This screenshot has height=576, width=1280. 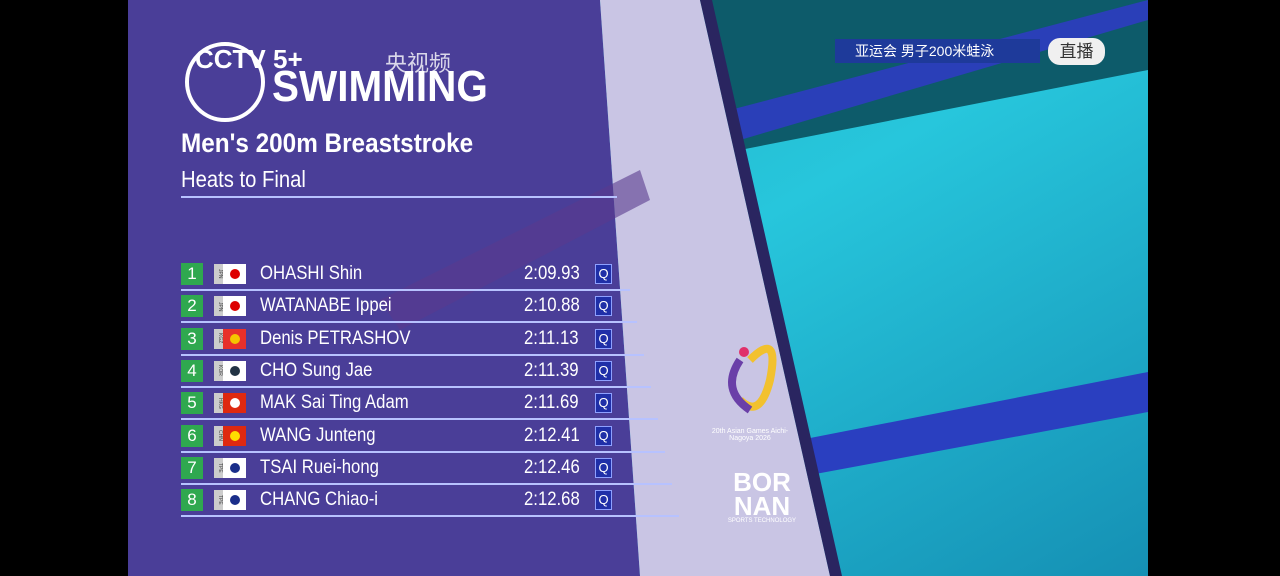 What do you see at coordinates (319, 500) in the screenshot?
I see `athlete-name: CHANG Chiao-i` at bounding box center [319, 500].